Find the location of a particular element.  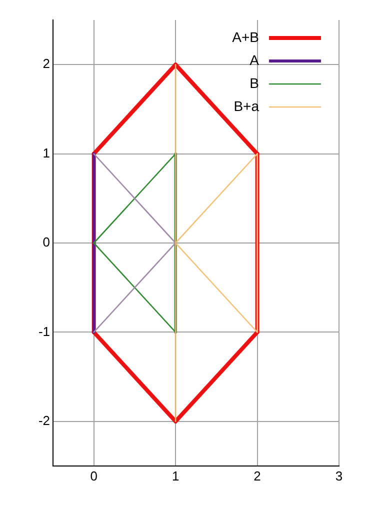

legend-label: A+B is located at coordinates (245, 36).